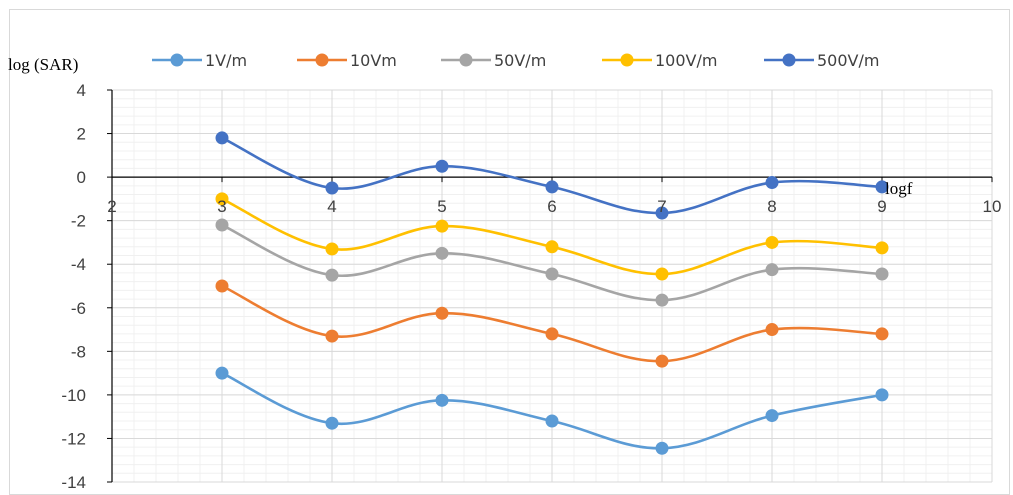 The width and height of the screenshot is (1013, 495). Describe the element at coordinates (899, 188) in the screenshot. I see `x-axis-title: logf` at that location.